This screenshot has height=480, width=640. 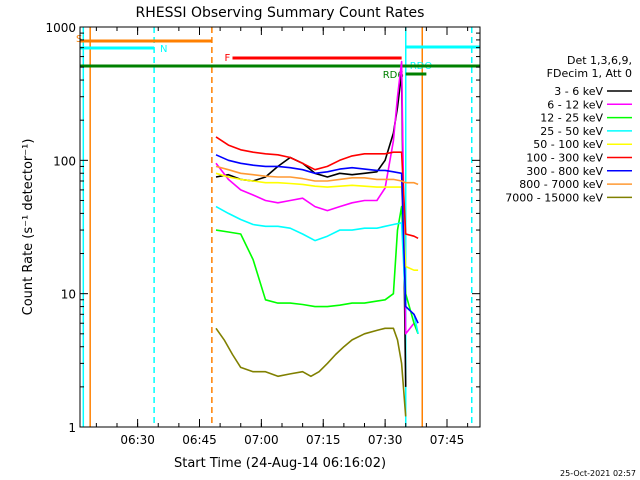 What do you see at coordinates (79, 39) in the screenshot?
I see `flag-label-s: S` at bounding box center [79, 39].